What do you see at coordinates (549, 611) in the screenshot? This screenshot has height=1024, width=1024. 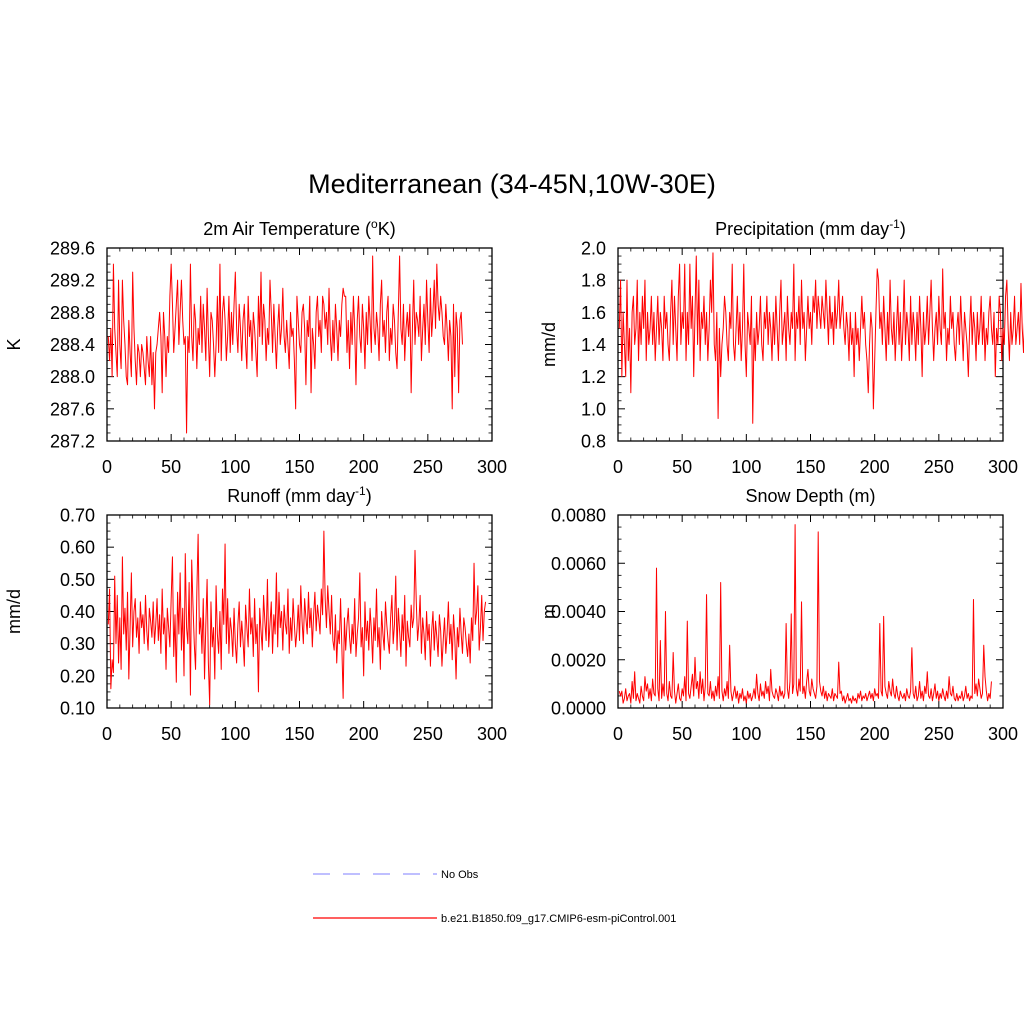 I see `y-axis-label: m` at bounding box center [549, 611].